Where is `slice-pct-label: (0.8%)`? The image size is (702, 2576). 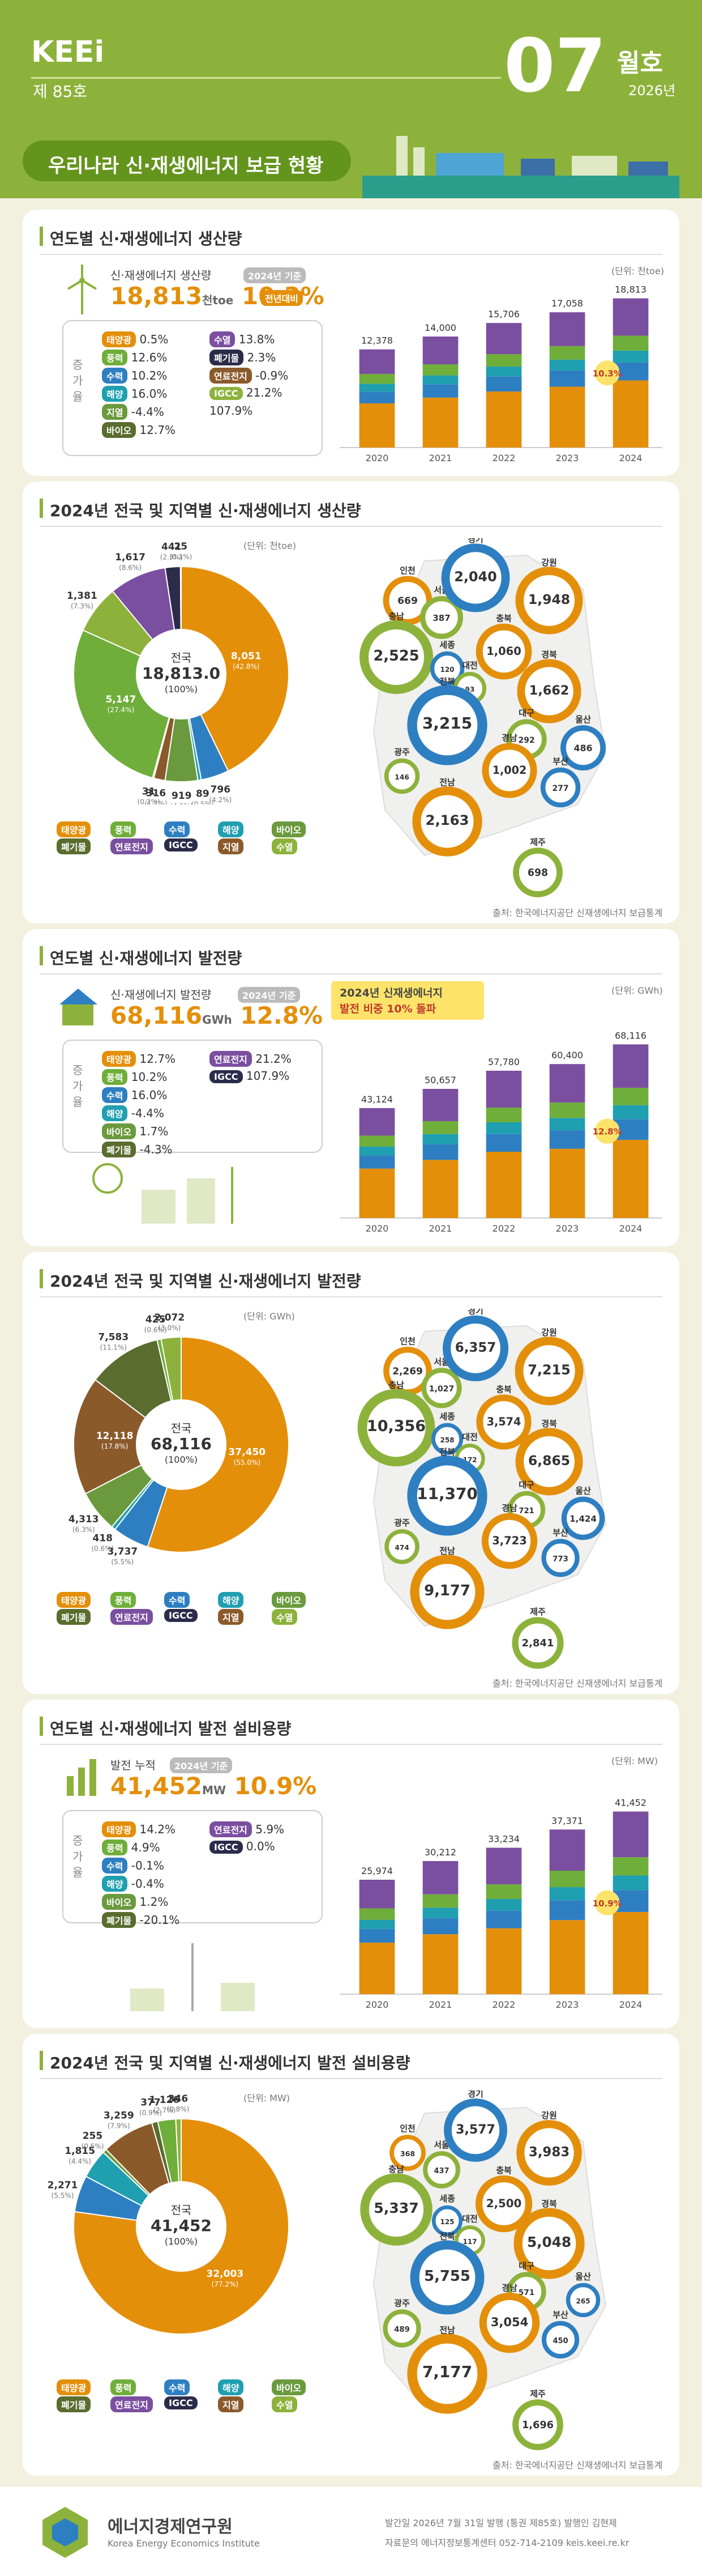 slice-pct-label: (0.8%) is located at coordinates (179, 2109).